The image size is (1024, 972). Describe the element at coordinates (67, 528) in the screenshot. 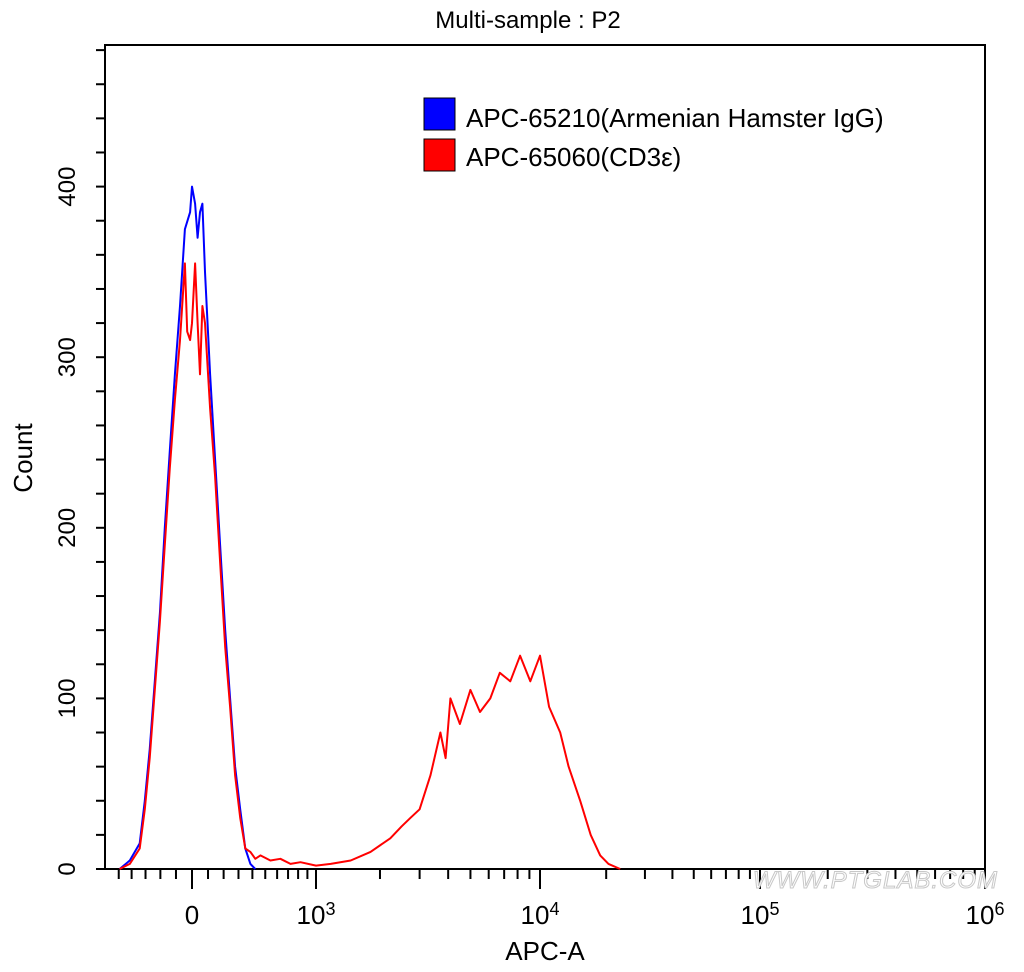

I see `y-tick-label: 200` at that location.